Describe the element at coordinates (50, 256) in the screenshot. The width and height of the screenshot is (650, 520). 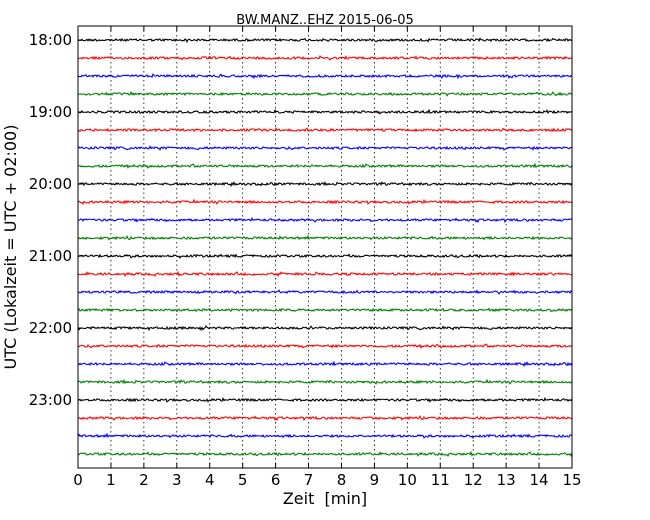
I see `y-tick-label: 21:00` at that location.